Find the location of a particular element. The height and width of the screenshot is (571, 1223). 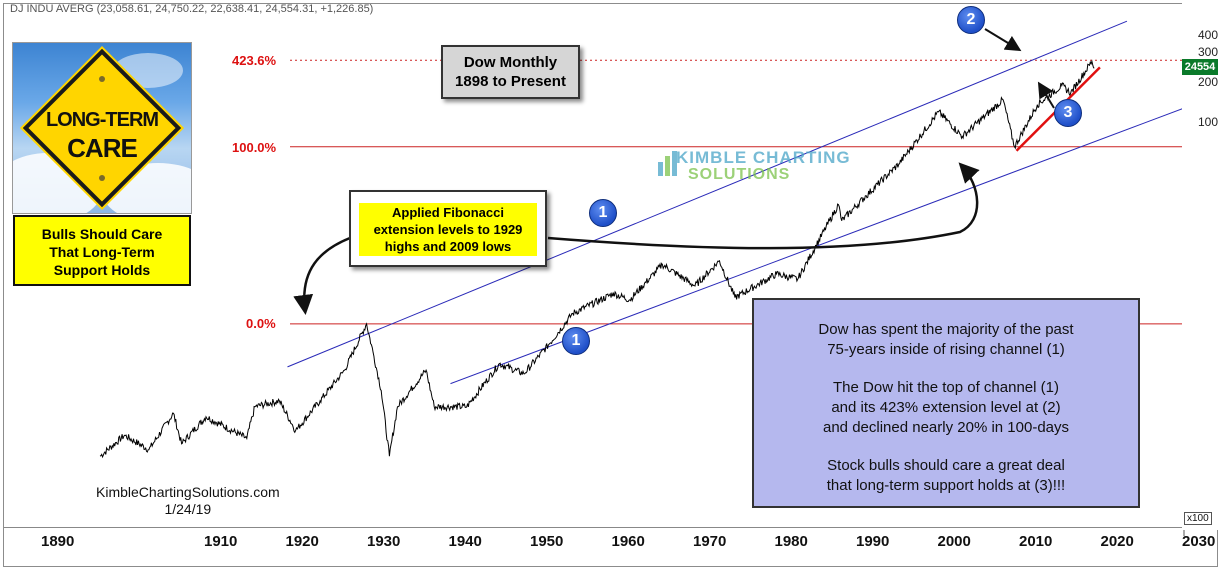

watermark-logo: KIMBLE CHARTING SOLUTIONS is located at coordinates (754, 166).